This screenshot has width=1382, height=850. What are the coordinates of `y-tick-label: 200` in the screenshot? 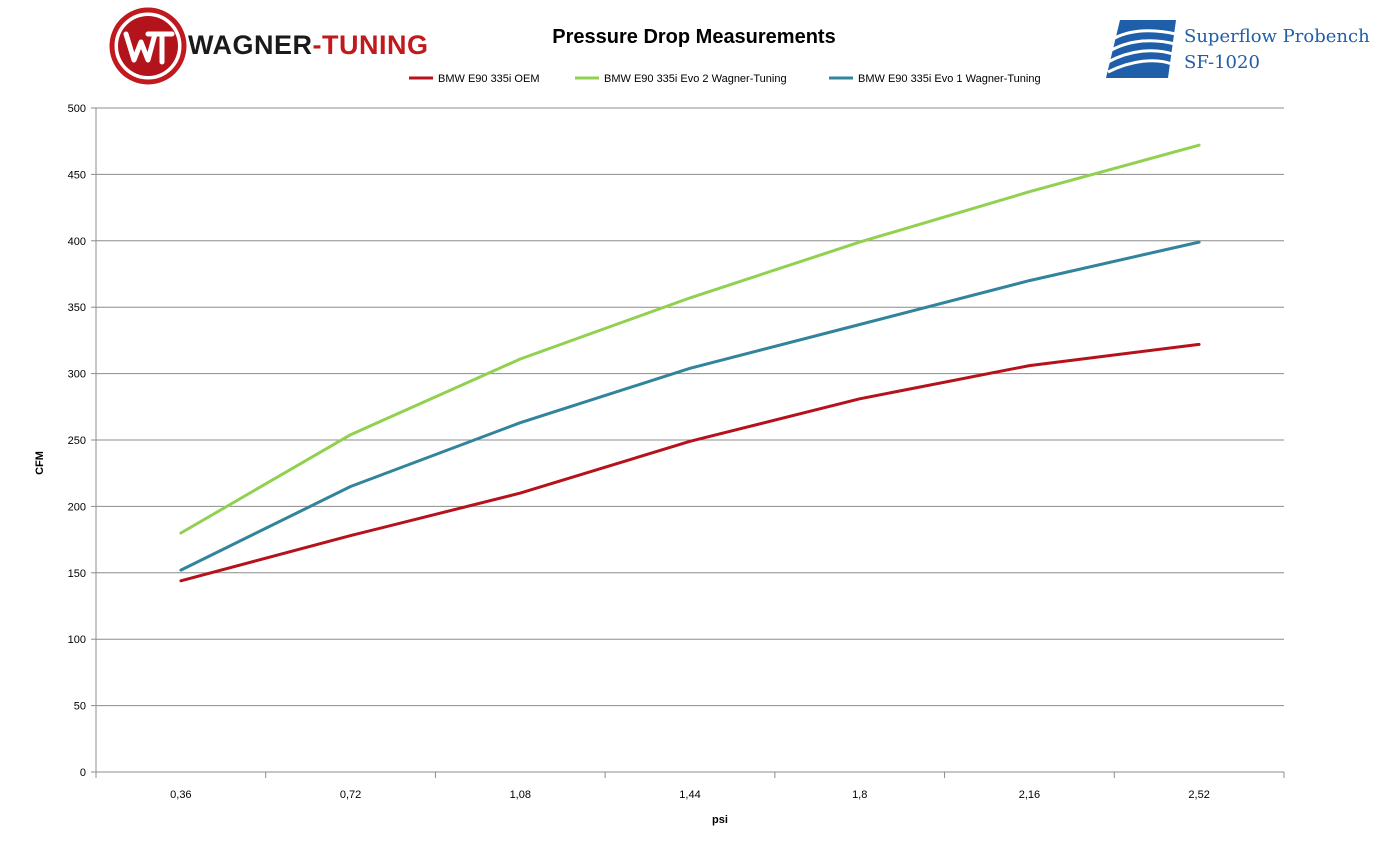 It's located at (77, 507).